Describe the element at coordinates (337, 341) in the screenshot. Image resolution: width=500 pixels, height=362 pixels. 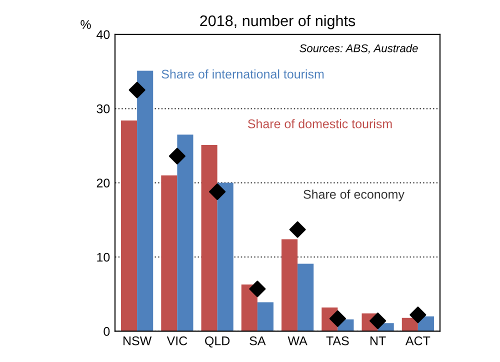
I see `x-tick-label: TAS` at that location.